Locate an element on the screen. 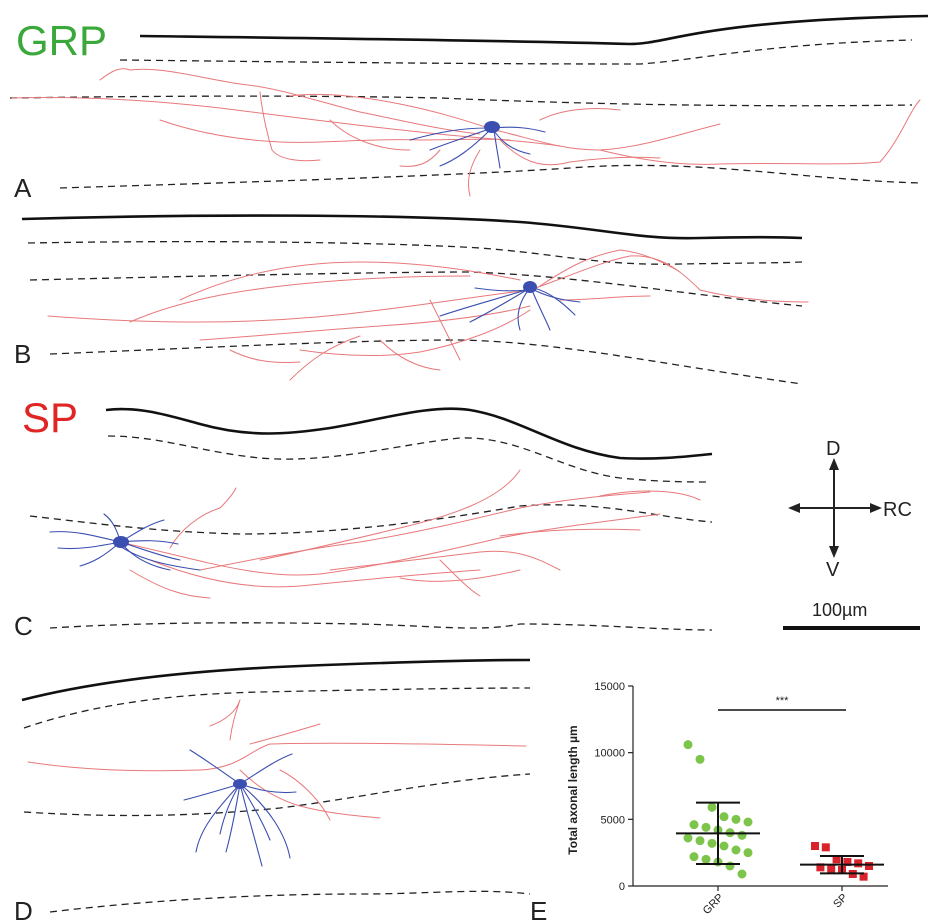  panel-a-dorsal-boundary is located at coordinates (533, 30).